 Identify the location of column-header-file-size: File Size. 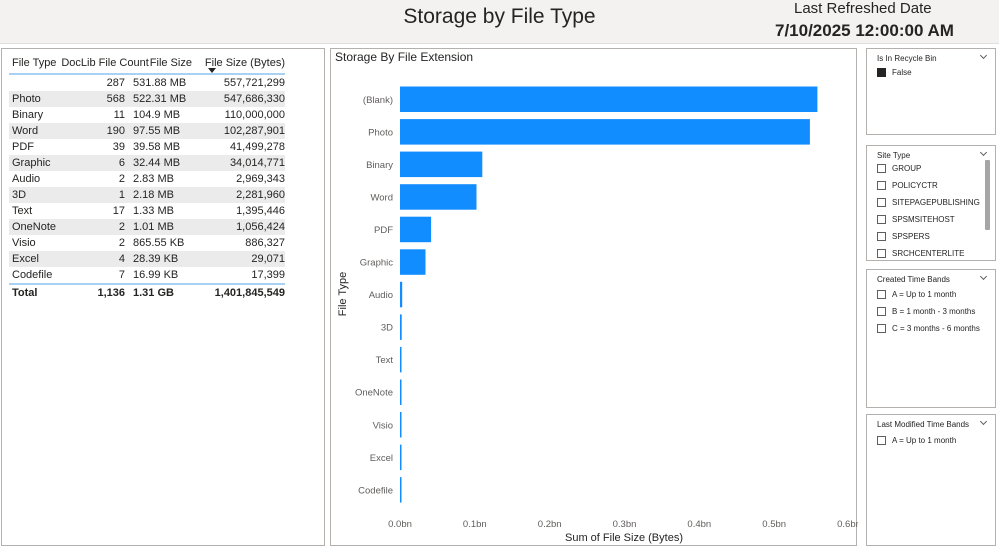
(170, 63).